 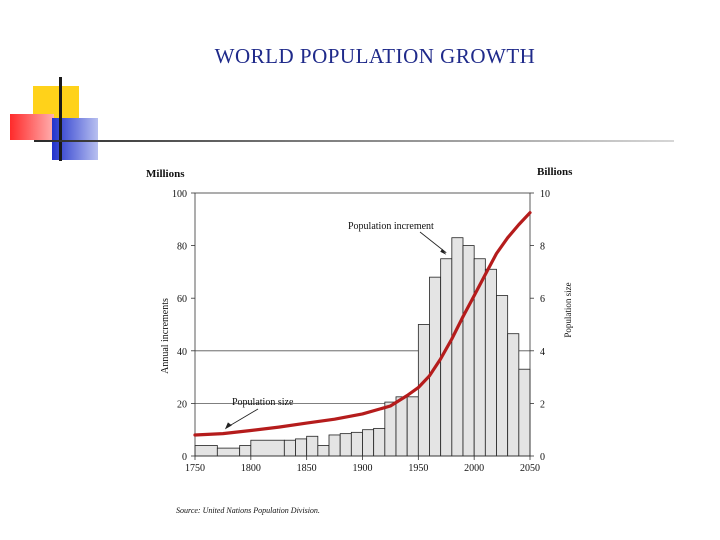 I want to click on x-tick-label: 1800, so click(x=251, y=468).